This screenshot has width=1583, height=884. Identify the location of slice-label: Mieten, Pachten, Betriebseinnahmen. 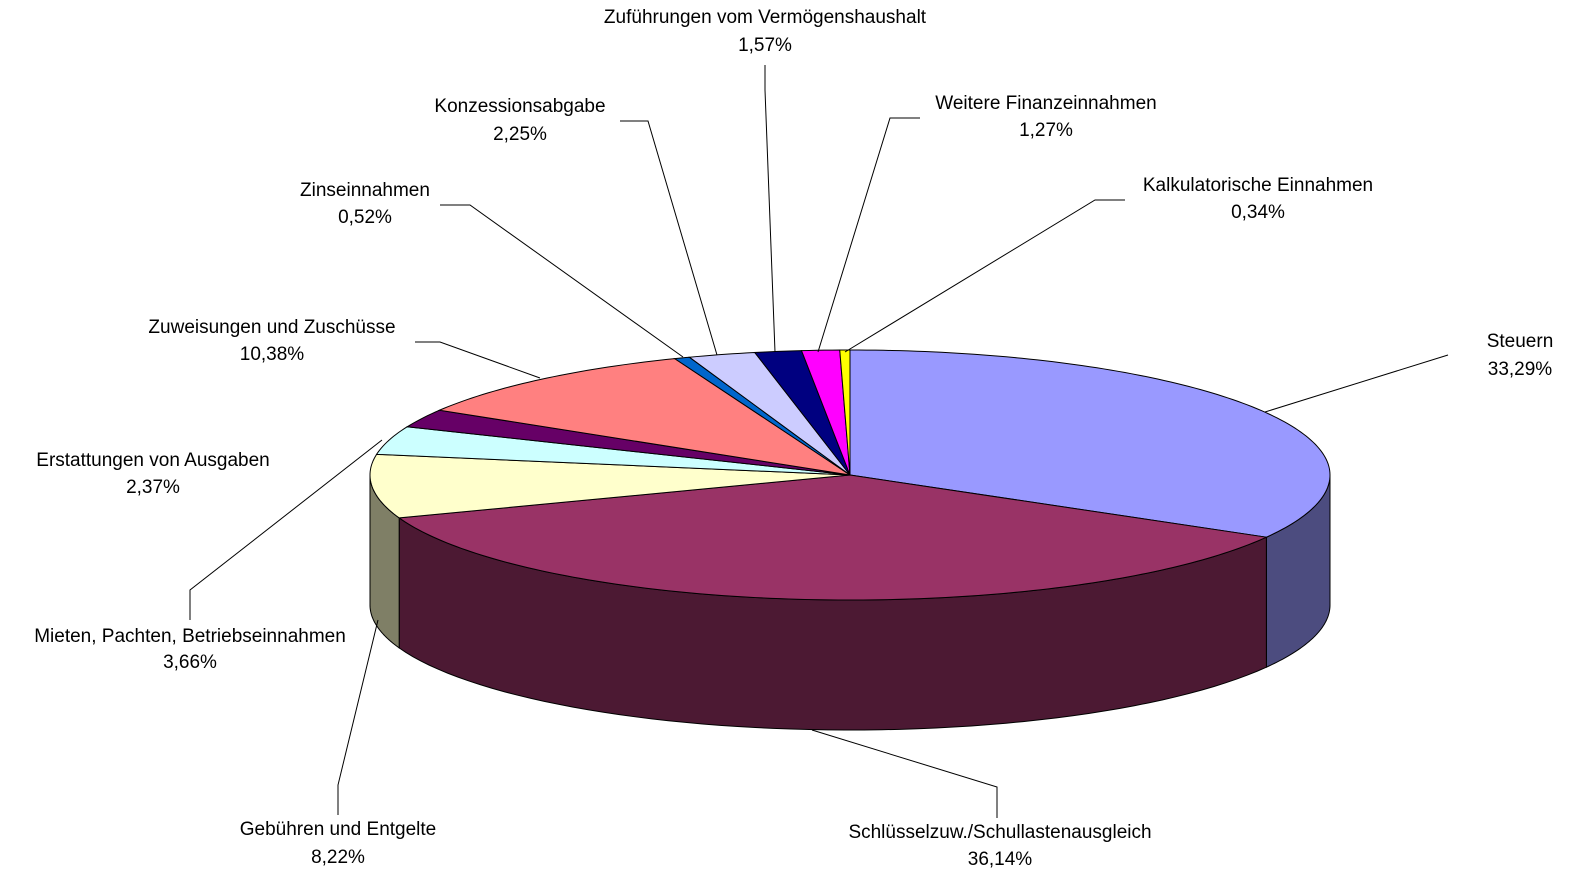
(190, 636).